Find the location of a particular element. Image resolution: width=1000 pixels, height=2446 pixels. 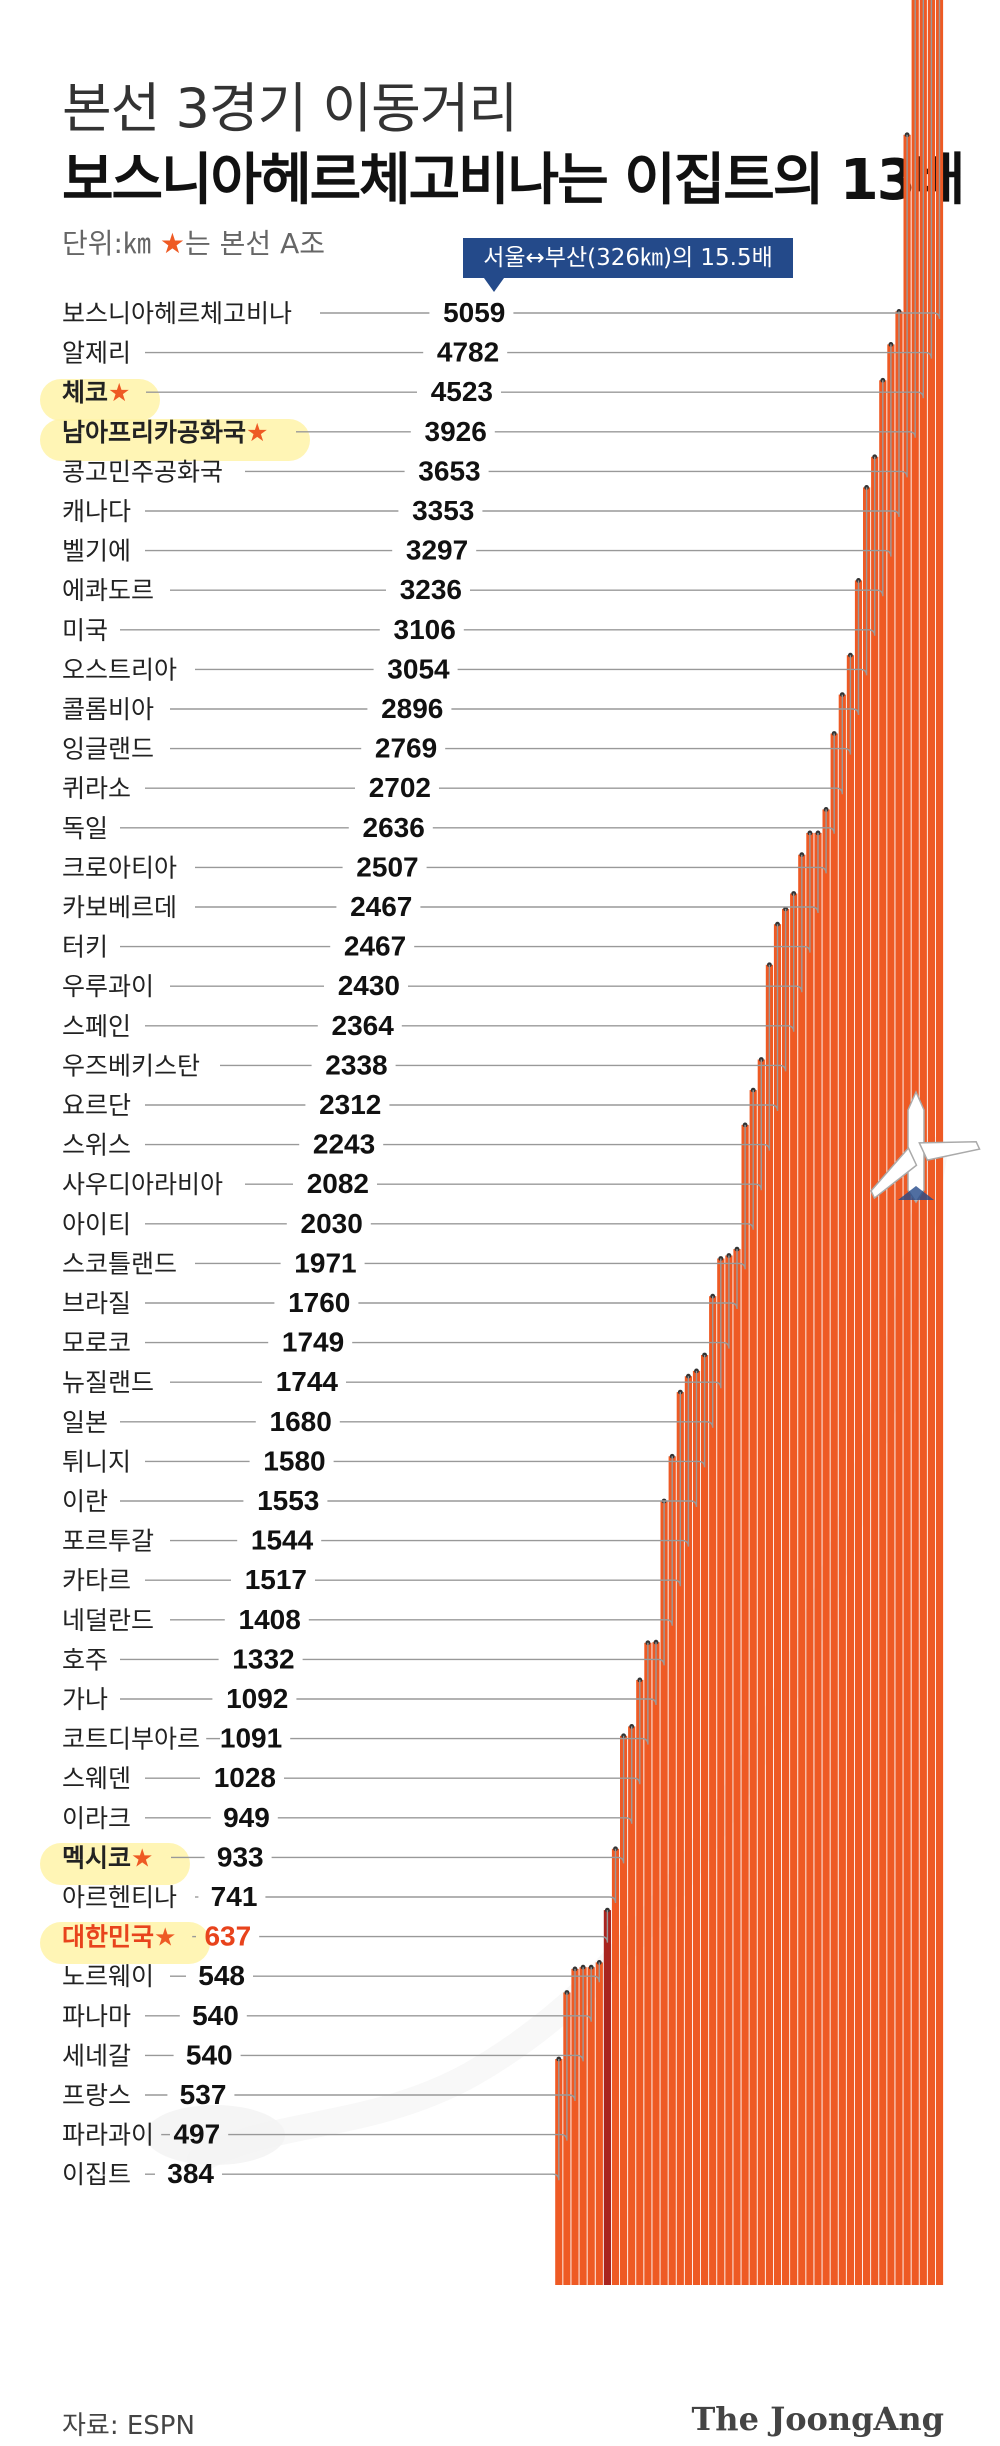

category-label: 코트디부아르 is located at coordinates (131, 1739).